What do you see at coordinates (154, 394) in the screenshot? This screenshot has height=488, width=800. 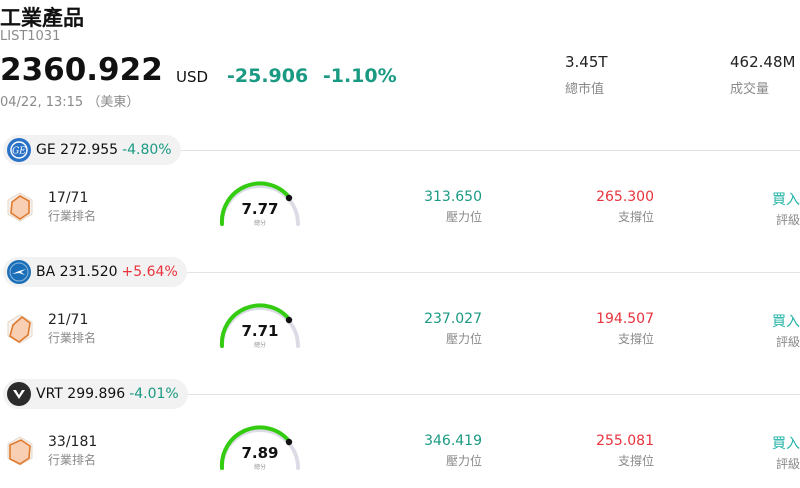 I see `stock-change-pct: -4.01%` at bounding box center [154, 394].